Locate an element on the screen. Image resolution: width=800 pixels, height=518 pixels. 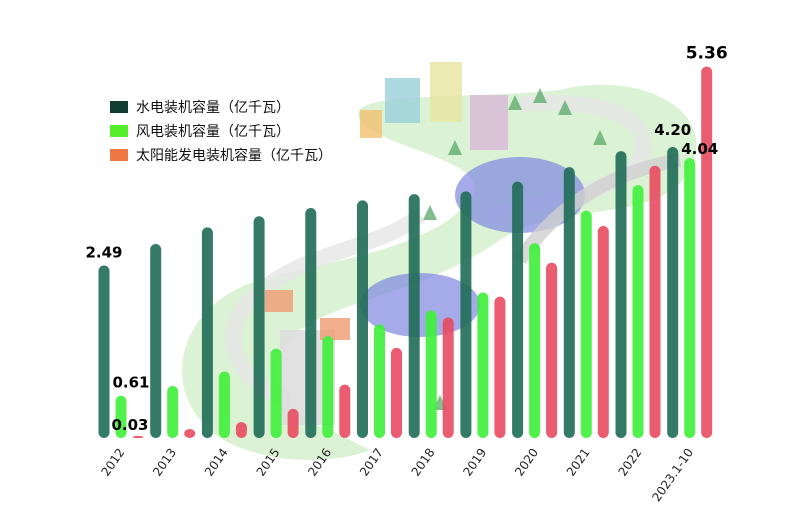
bar-wind-2018 is located at coordinates (431, 374).